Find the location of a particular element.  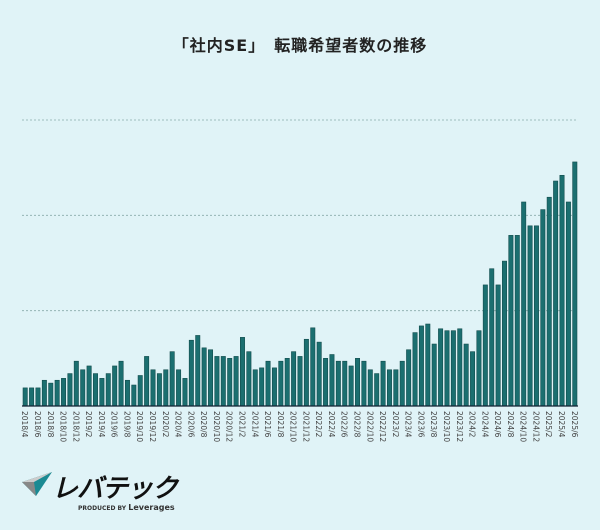

x-tick-label: 2024/8 is located at coordinates (510, 424).